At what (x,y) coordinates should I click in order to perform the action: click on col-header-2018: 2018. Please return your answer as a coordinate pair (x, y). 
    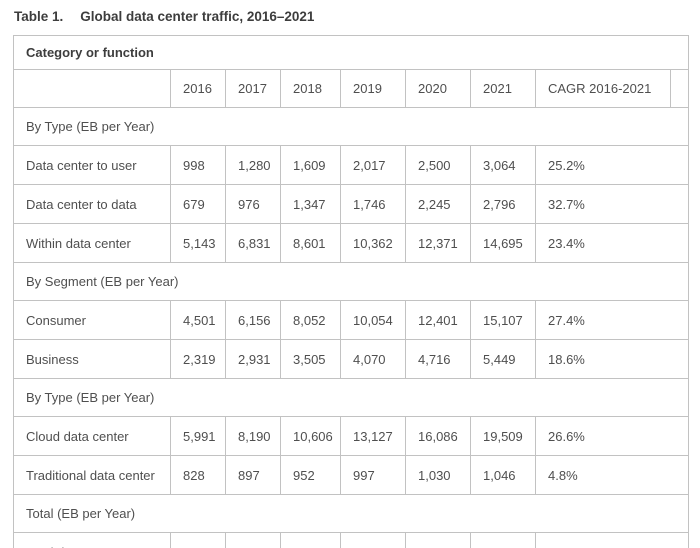
    Looking at the image, I should click on (310, 88).